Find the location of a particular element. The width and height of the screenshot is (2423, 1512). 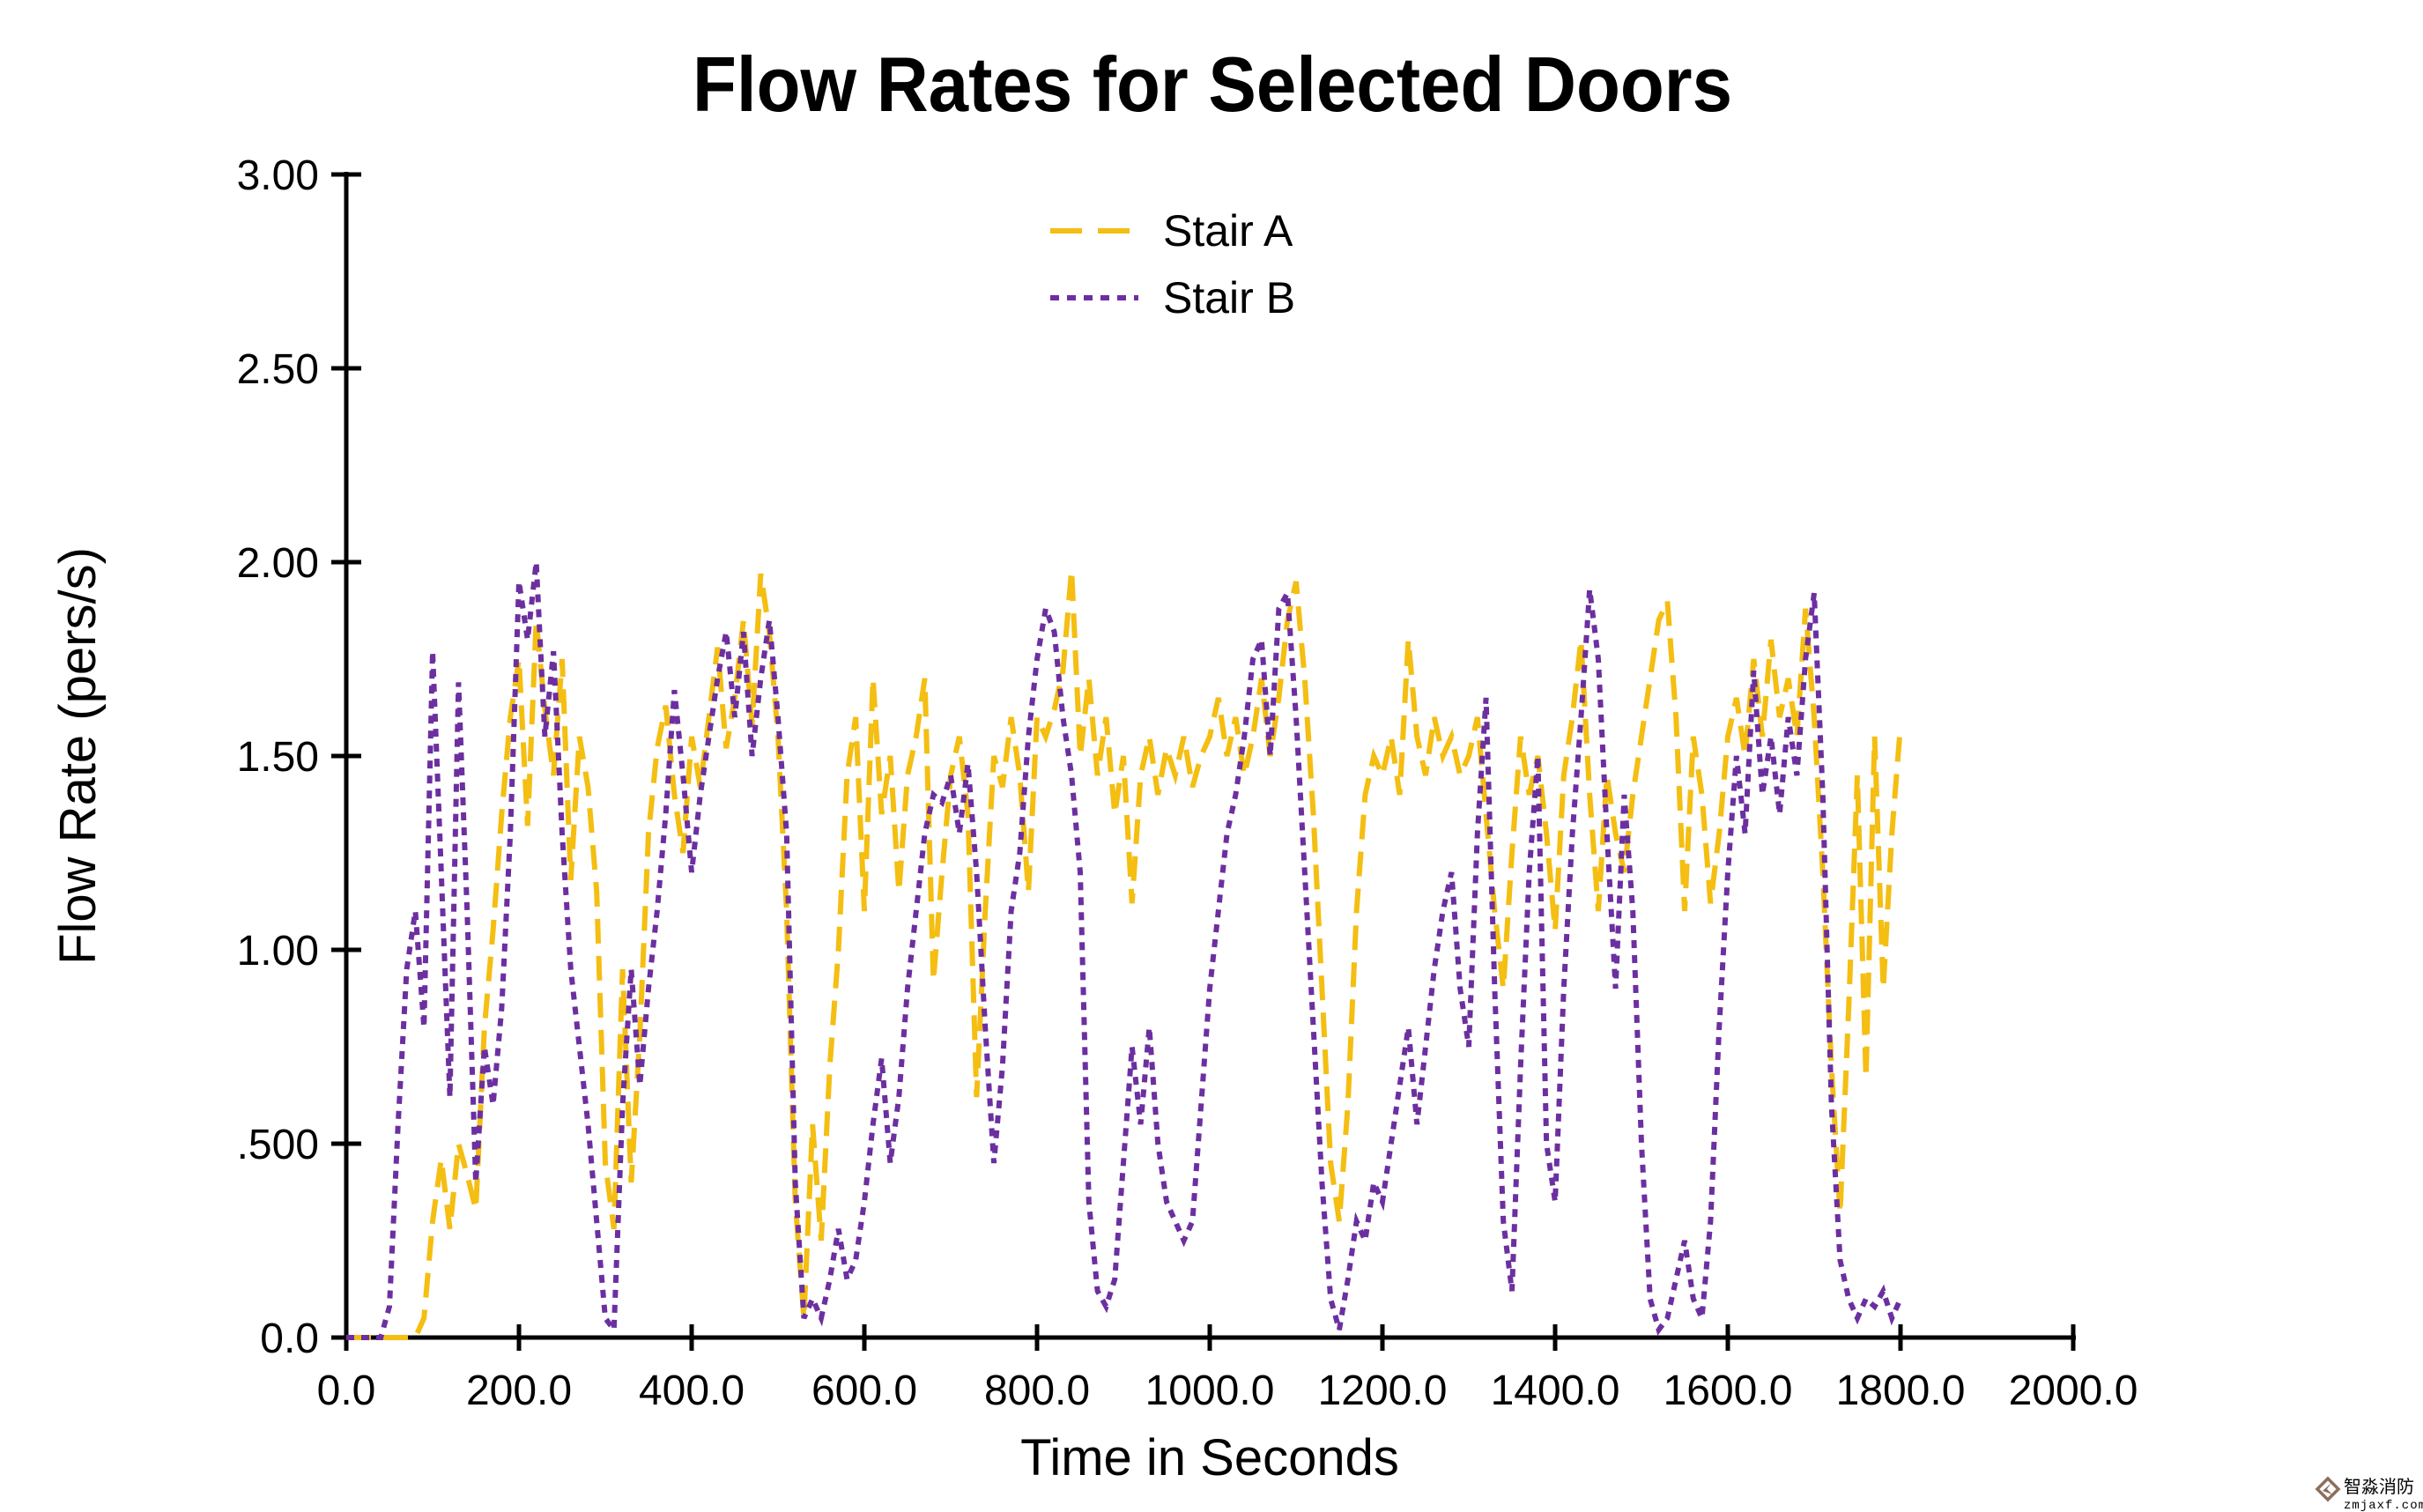

legend: Stair A Stair B is located at coordinates (1172, 264).